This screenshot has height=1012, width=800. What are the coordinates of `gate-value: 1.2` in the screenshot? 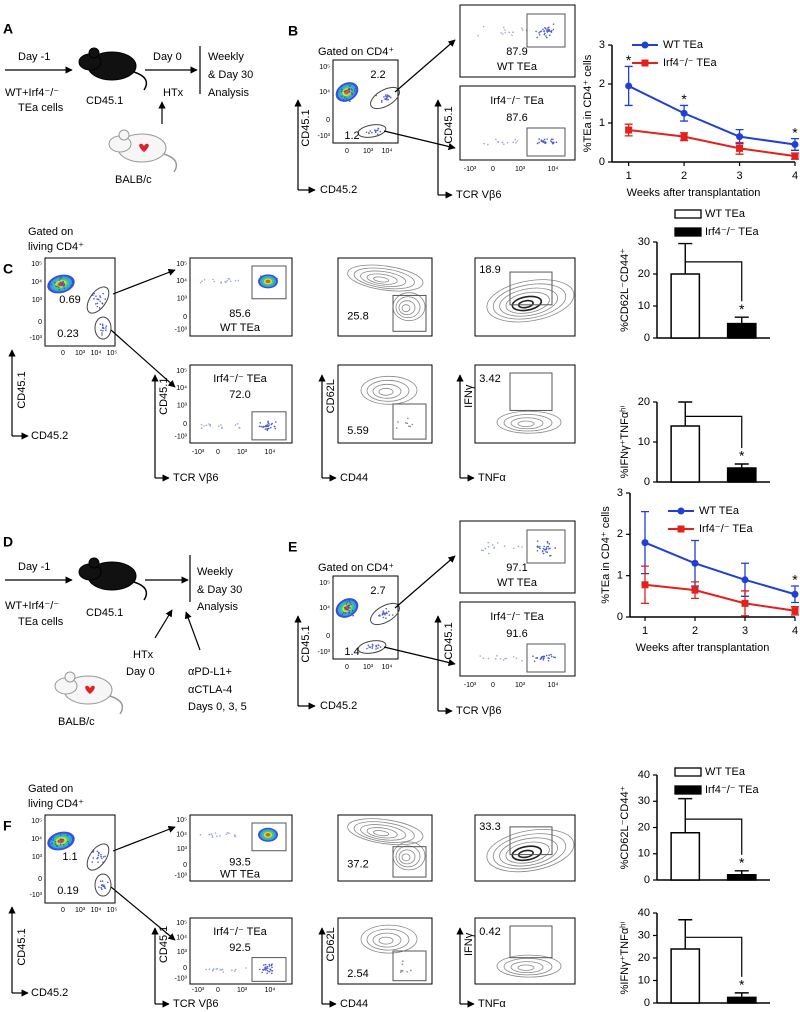 It's located at (351, 136).